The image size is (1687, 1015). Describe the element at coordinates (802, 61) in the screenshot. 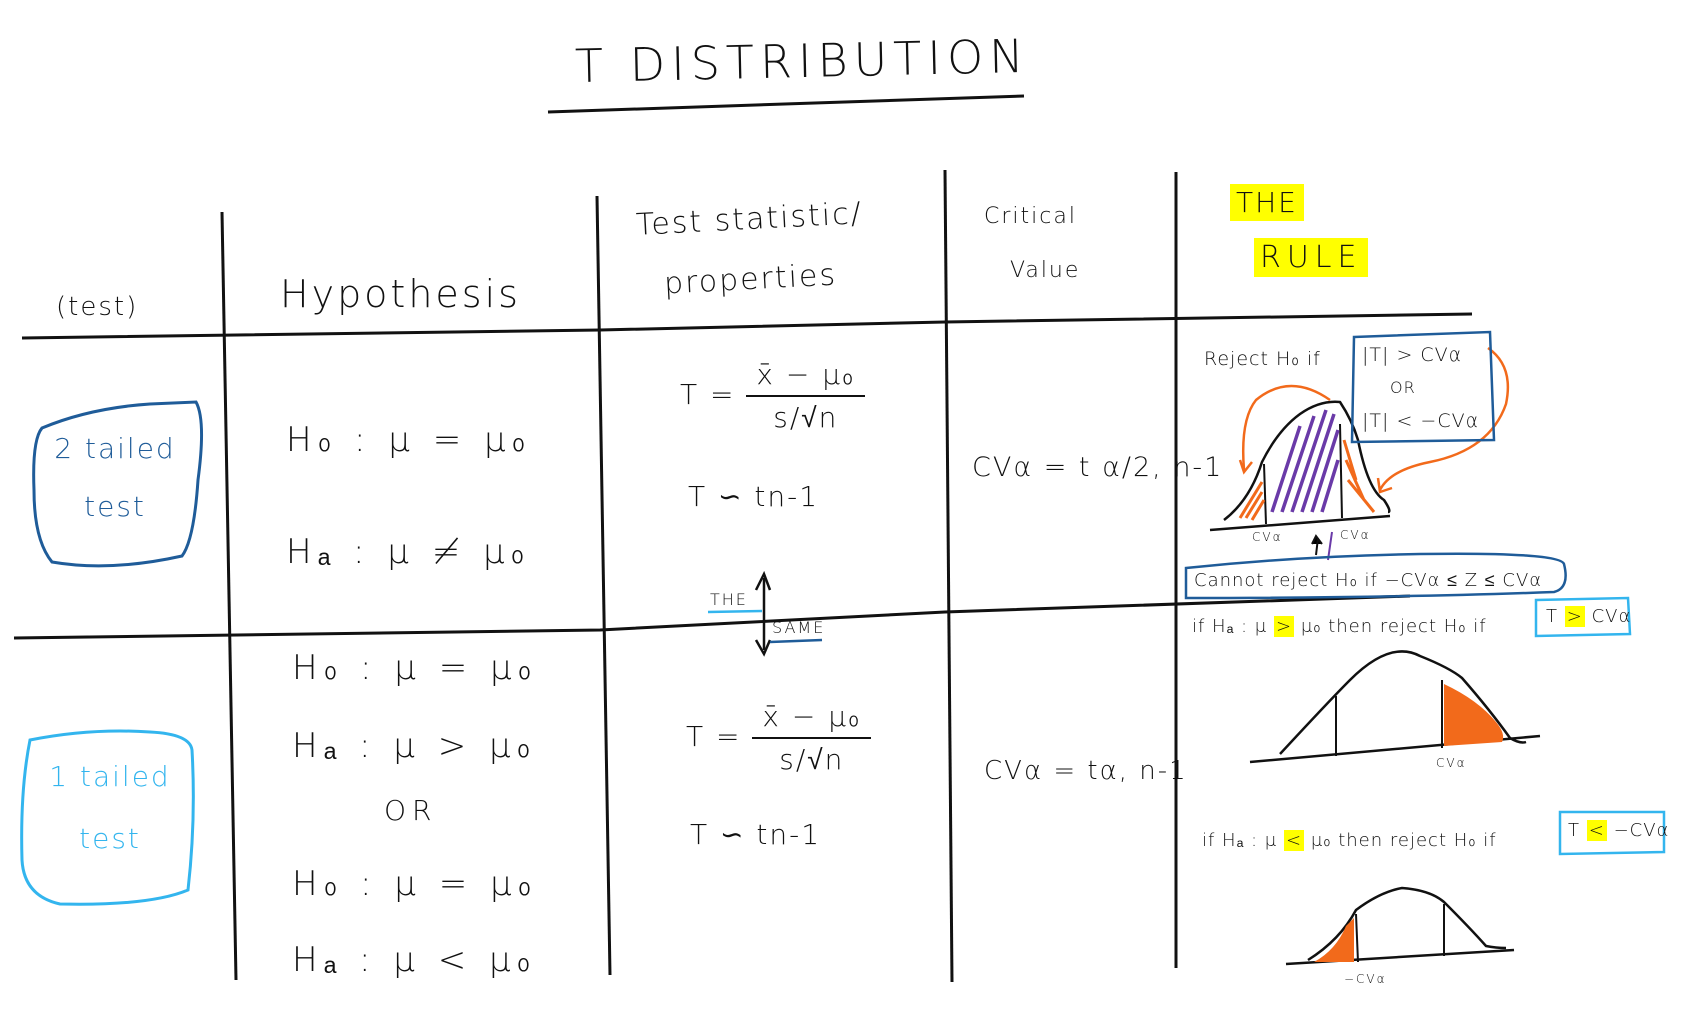

I see `page-title: T DISTRIBUTION` at that location.